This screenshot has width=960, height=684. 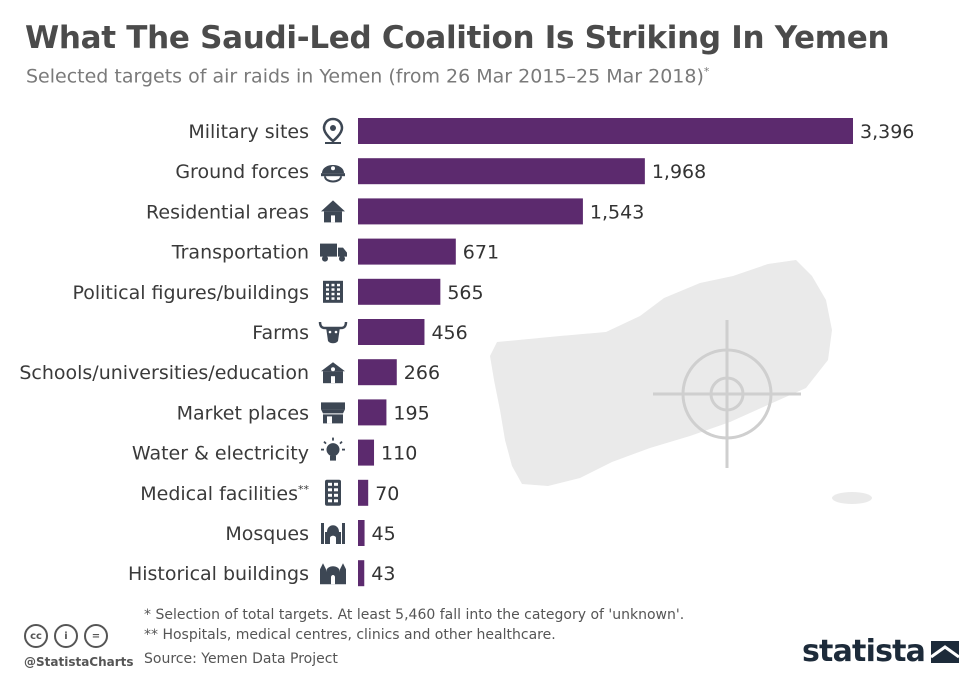 I want to click on truck-icon, so click(x=333, y=252).